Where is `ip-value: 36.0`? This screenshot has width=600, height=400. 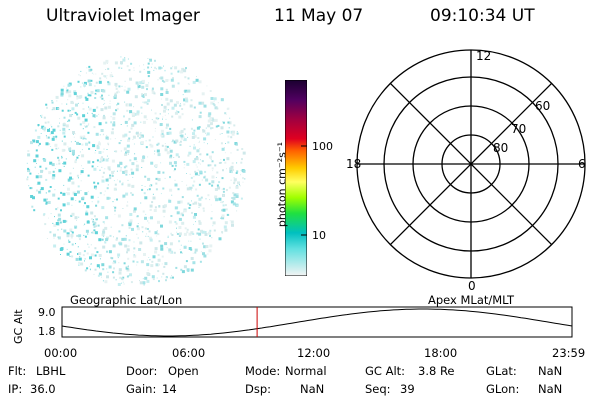 ip-value: 36.0 is located at coordinates (43, 389).